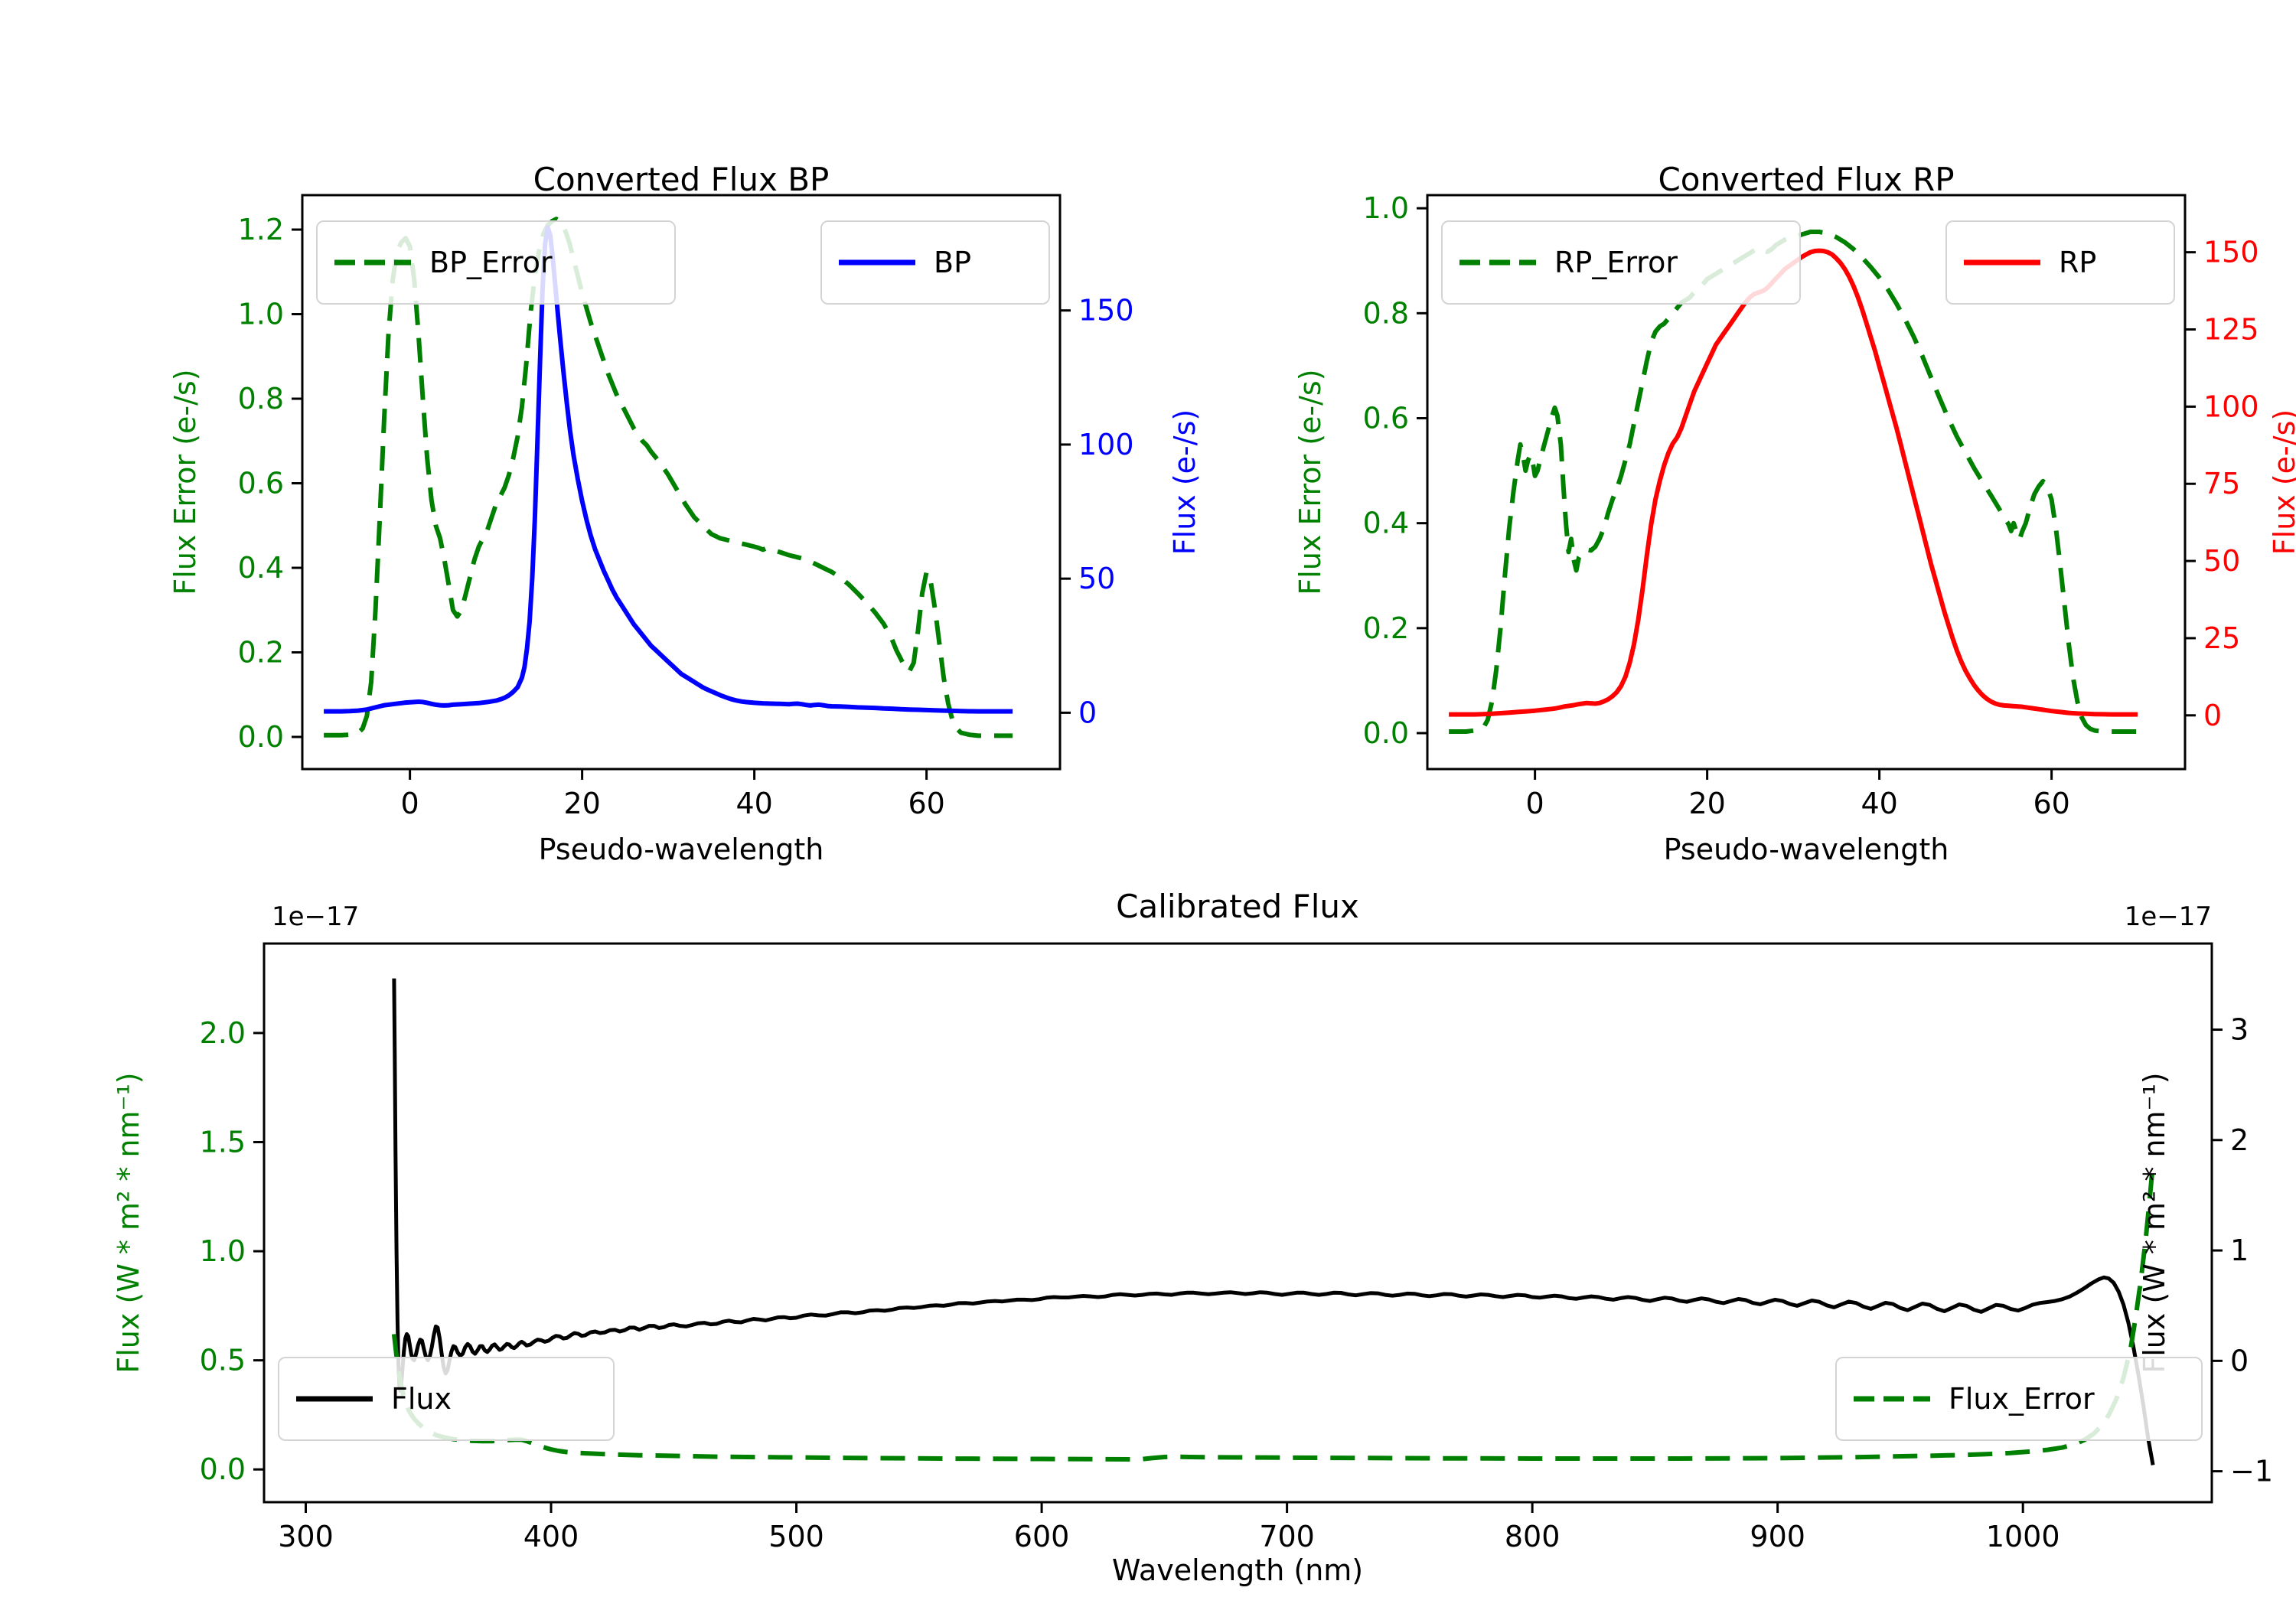 This screenshot has height=1607, width=2296. I want to click on legend-label: RP_Error, so click(1616, 262).